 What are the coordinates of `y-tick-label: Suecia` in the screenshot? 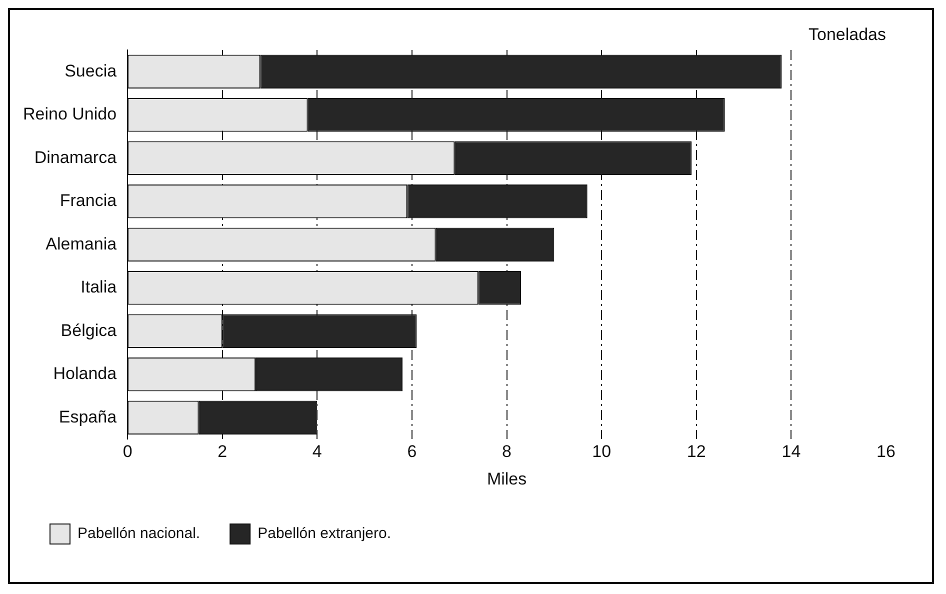 It's located at (91, 70).